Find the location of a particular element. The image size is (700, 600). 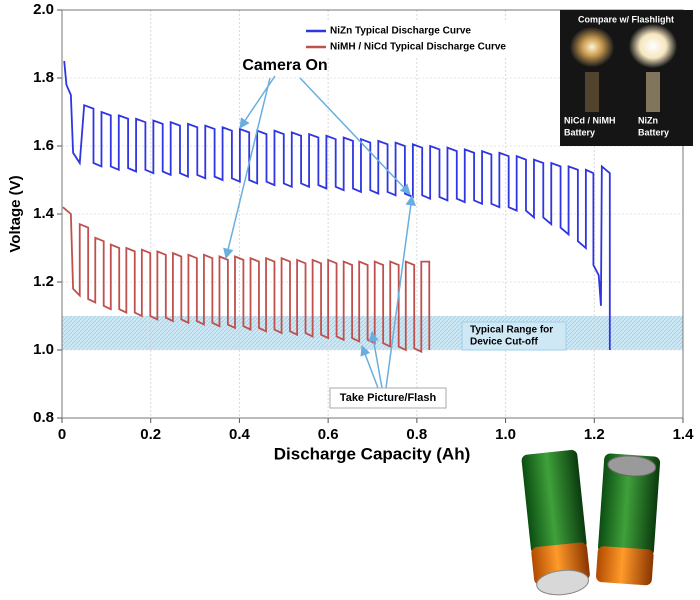

battery-photo is located at coordinates (591, 522).